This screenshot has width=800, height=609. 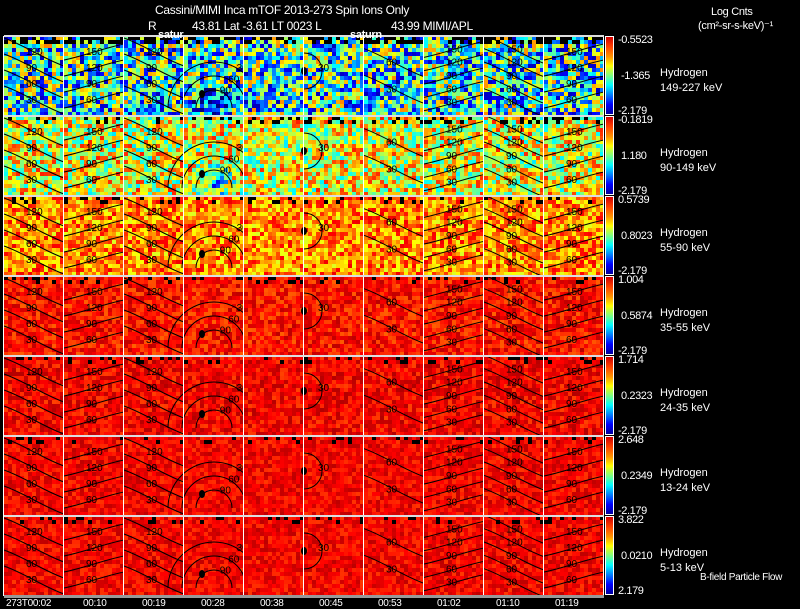 I want to click on colorbar-mid: 0.2323, so click(x=637, y=396).